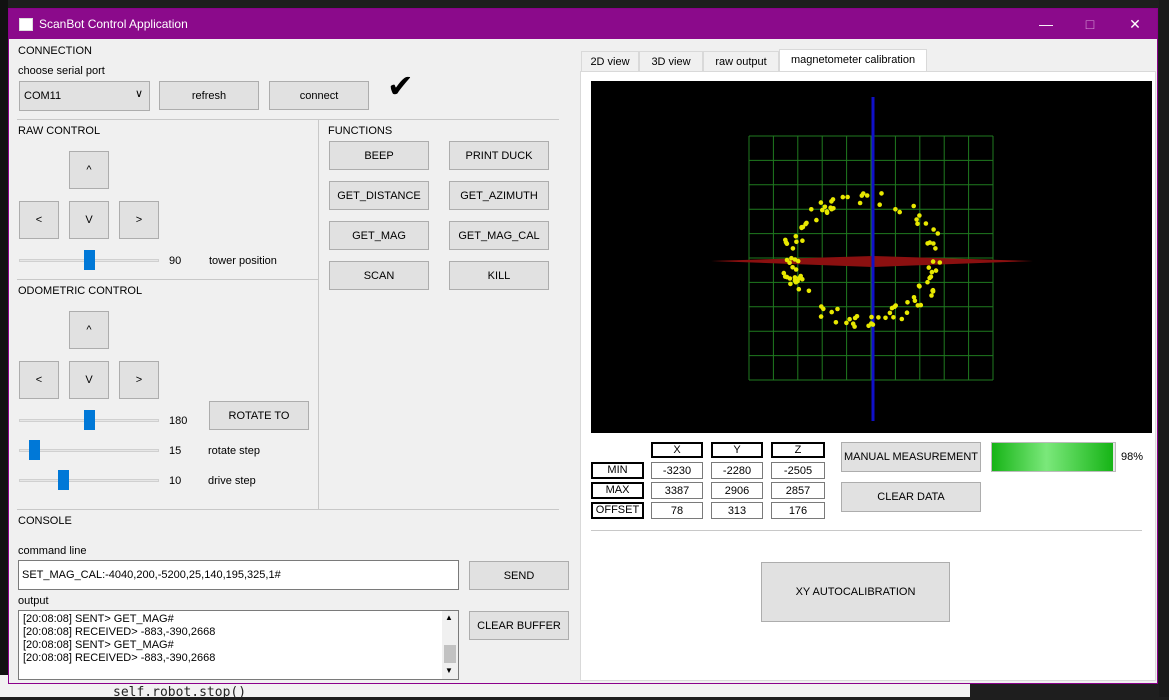  Describe the element at coordinates (259, 415) in the screenshot. I see `rotate-to-button: ROTATE TO` at that location.